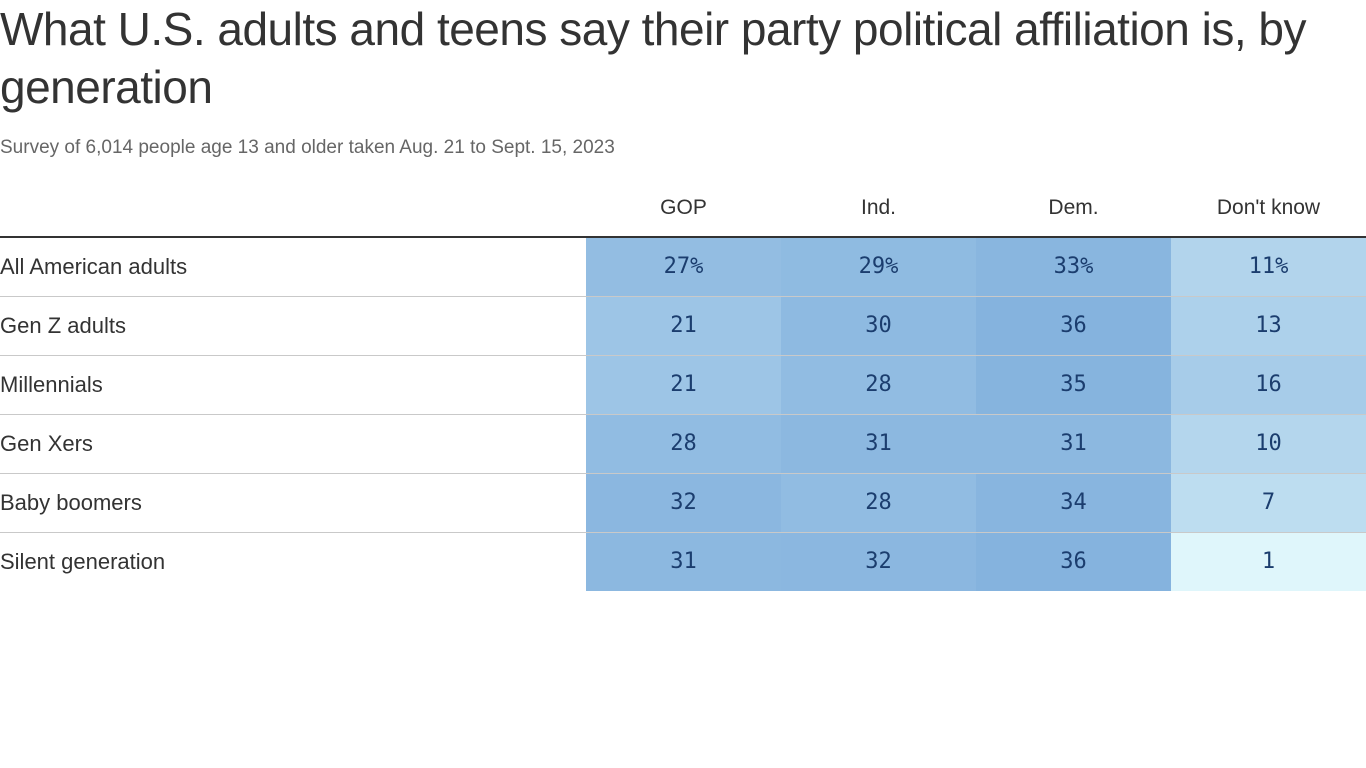  I want to click on table-row: Millennials 21 28 35 16, so click(683, 385).